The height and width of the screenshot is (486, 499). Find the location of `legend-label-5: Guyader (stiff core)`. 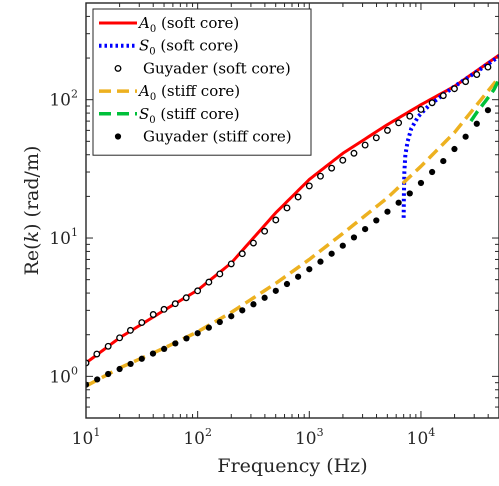

legend-label-5: Guyader (stiff core) is located at coordinates (217, 137).